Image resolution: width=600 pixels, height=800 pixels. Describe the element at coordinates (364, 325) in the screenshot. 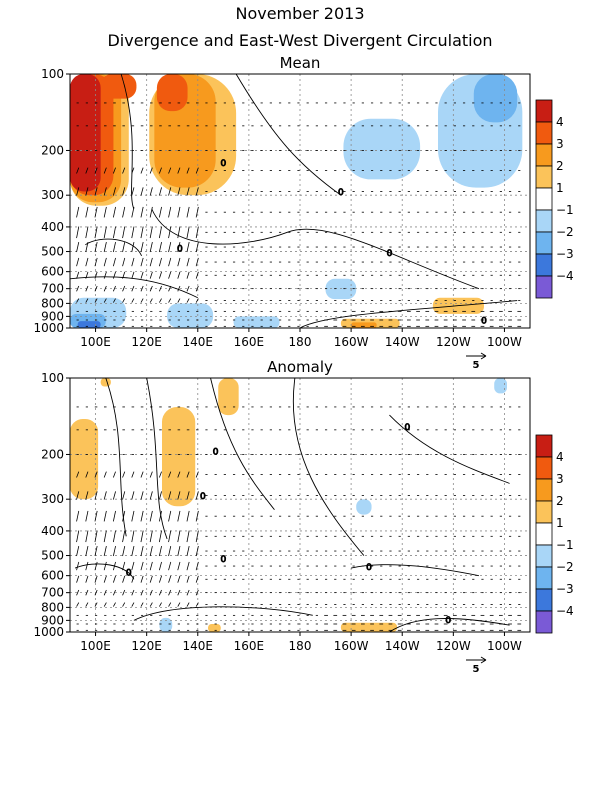

I see `mean-region-pos2` at that location.